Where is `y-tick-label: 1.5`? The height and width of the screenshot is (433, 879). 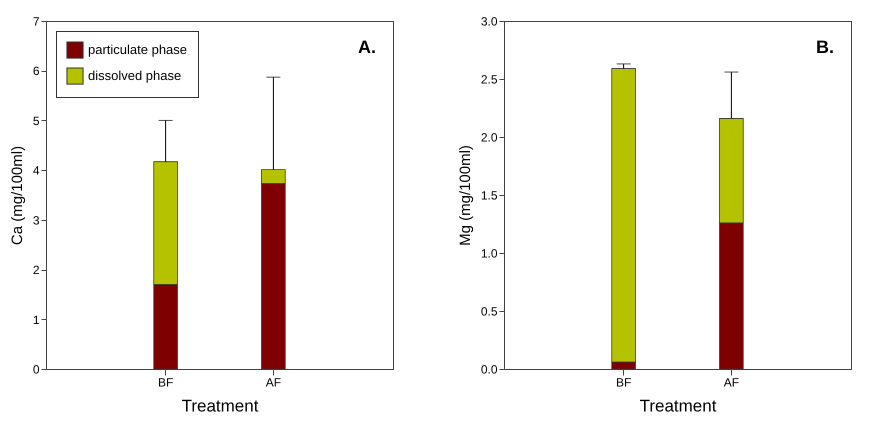
y-tick-label: 1.5 is located at coordinates (489, 195).